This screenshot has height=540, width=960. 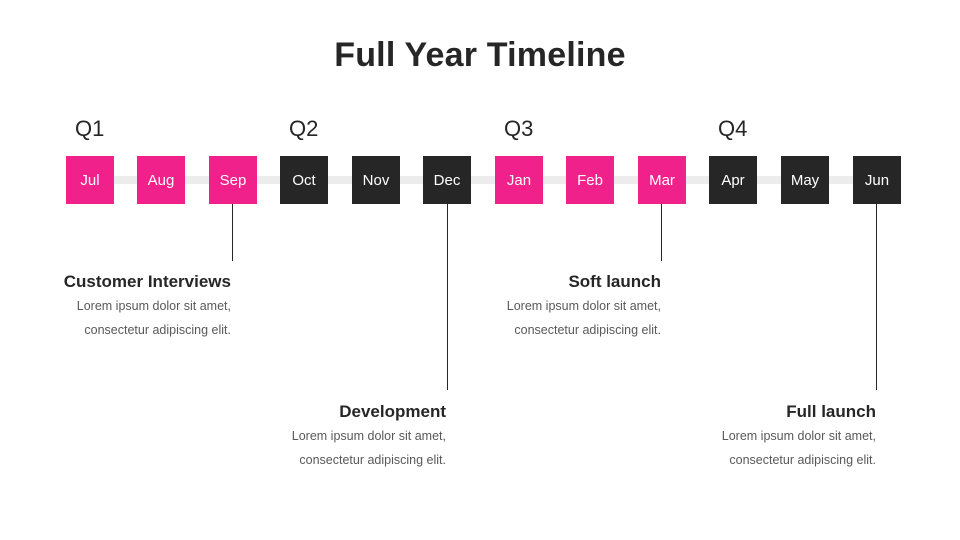 What do you see at coordinates (376, 180) in the screenshot?
I see `month-box-nov: Nov` at bounding box center [376, 180].